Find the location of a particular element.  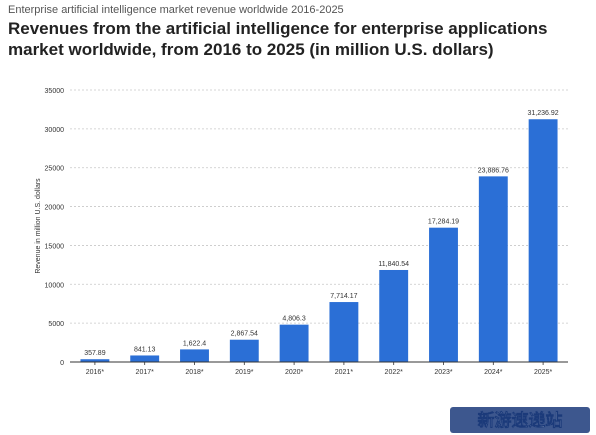

bar-value-label: 4,806.3 is located at coordinates (293, 319).